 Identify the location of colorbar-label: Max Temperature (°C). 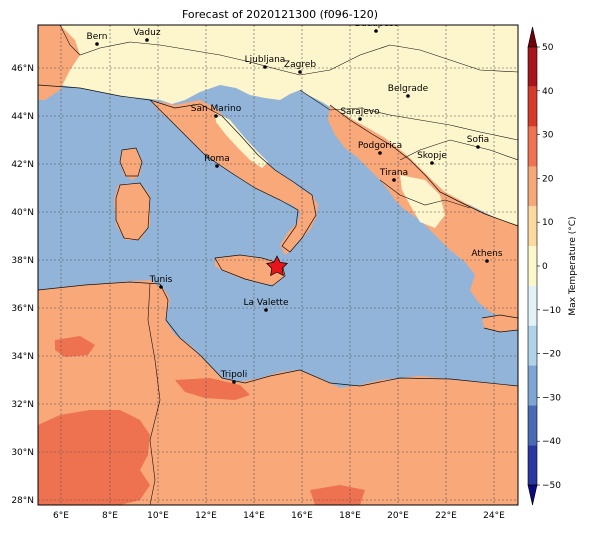
(573, 265).